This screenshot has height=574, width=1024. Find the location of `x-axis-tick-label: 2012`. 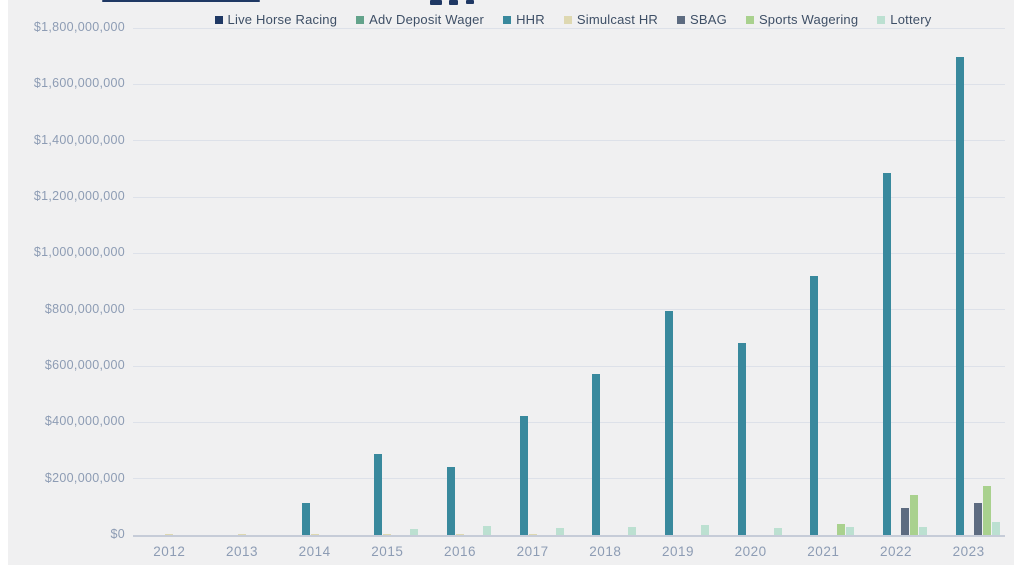

x-axis-tick-label: 2012 is located at coordinates (169, 551).